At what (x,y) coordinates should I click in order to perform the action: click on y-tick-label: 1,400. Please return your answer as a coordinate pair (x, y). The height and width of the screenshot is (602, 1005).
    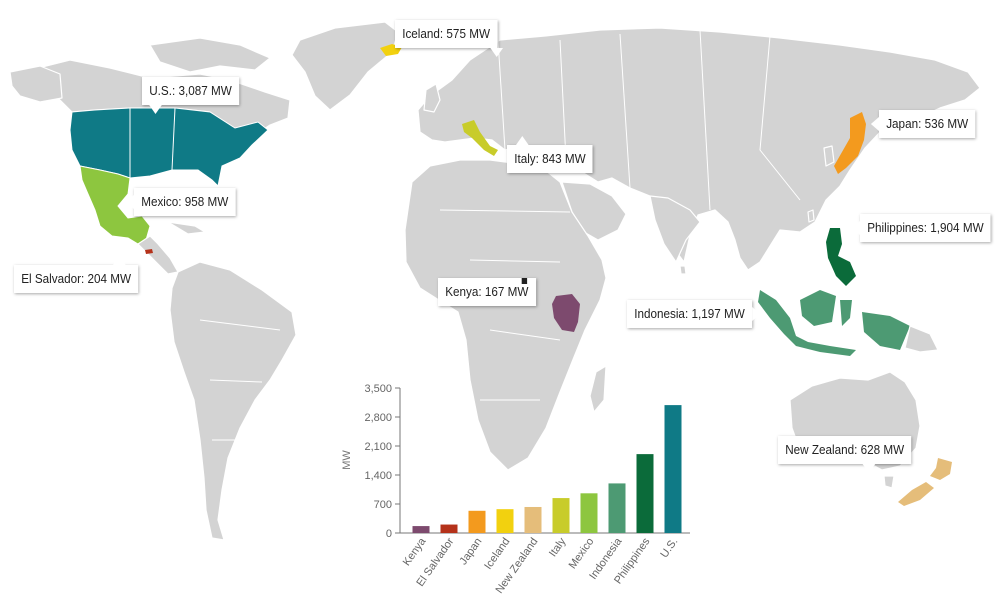
    Looking at the image, I should click on (378, 476).